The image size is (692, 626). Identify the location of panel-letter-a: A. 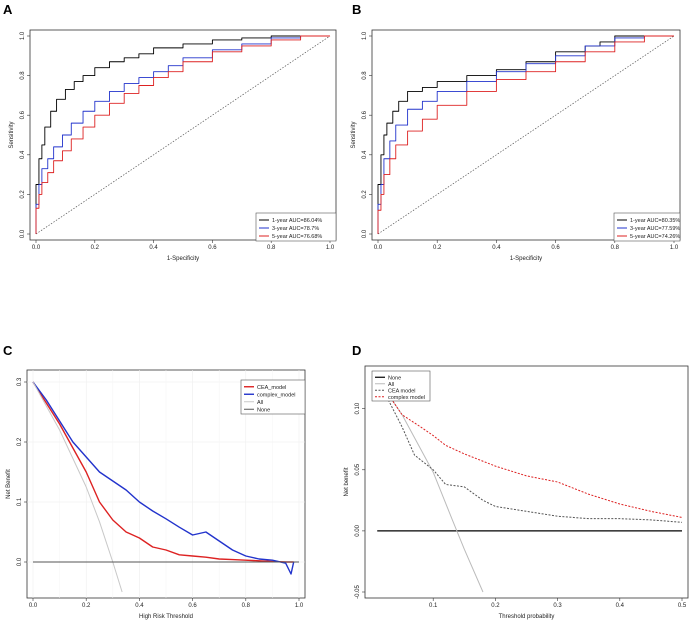
(8, 9).